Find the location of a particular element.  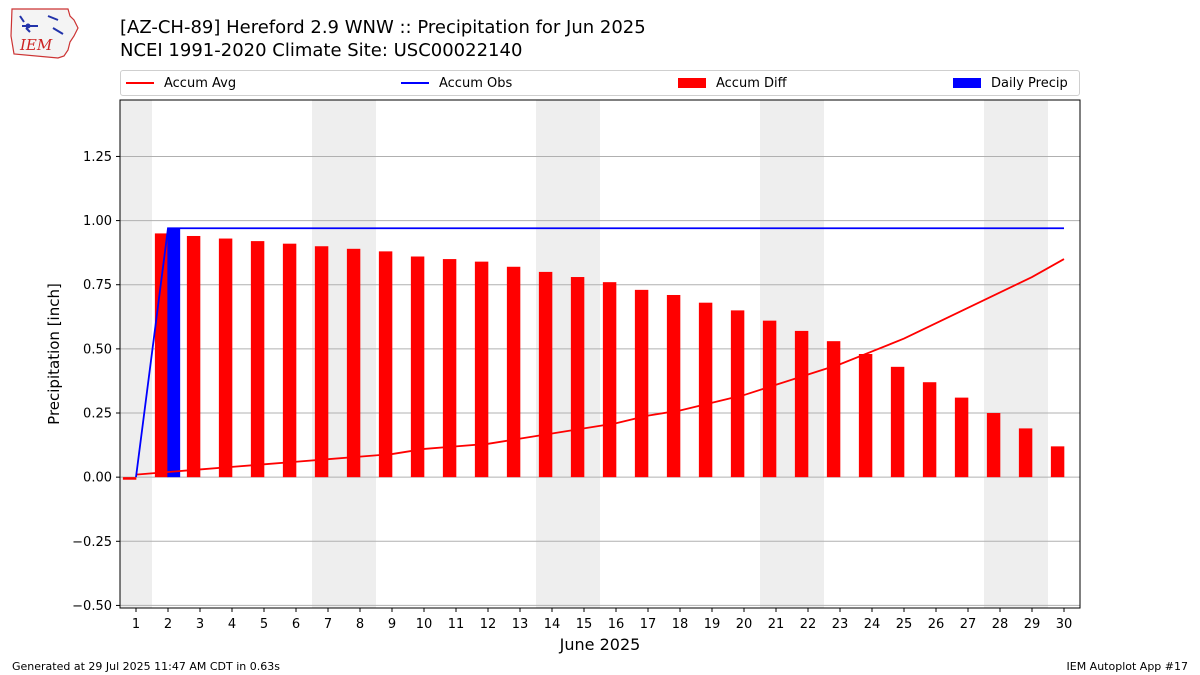

legend-item-accum-diff: Accum Diff is located at coordinates (732, 83).